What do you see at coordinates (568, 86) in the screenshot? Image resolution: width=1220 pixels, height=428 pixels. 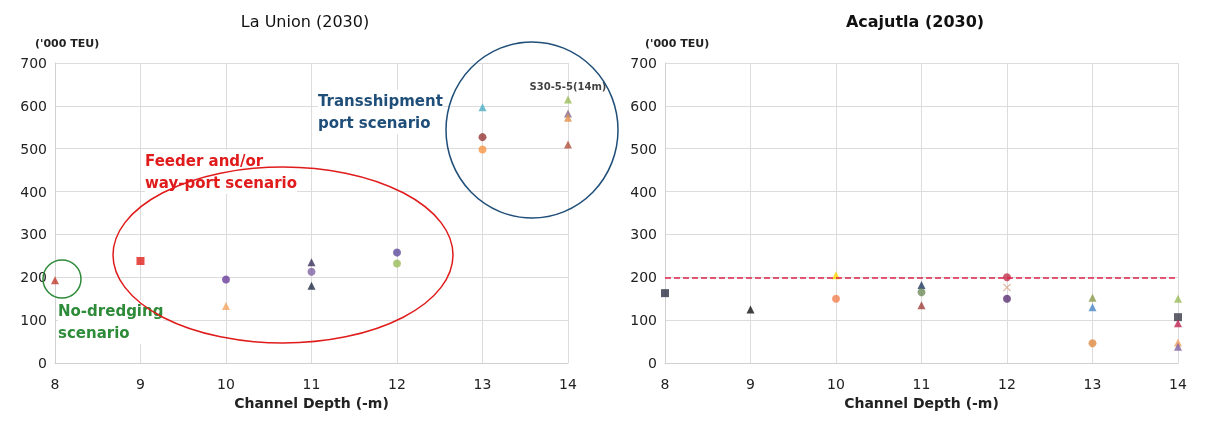 I see `annotation: S30-5-5(14m)` at bounding box center [568, 86].